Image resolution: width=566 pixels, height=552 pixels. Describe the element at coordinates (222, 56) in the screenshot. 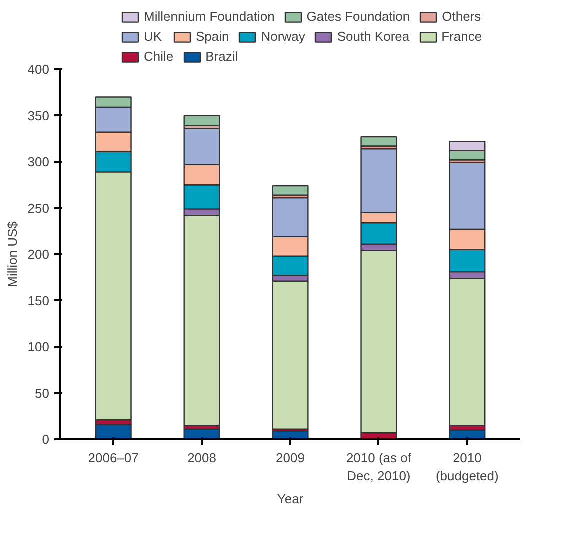

I see `legend-label: Brazil` at that location.